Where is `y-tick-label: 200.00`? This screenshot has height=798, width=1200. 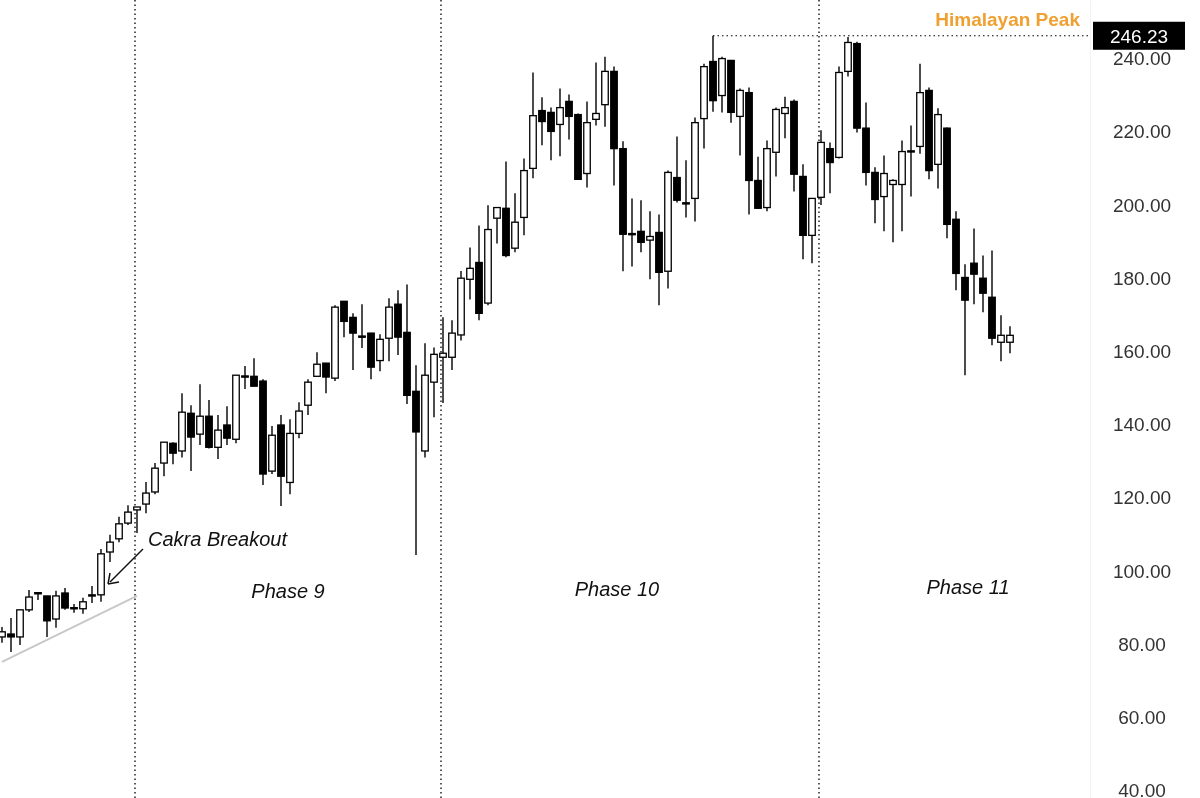
y-tick-label: 200.00 is located at coordinates (1142, 205).